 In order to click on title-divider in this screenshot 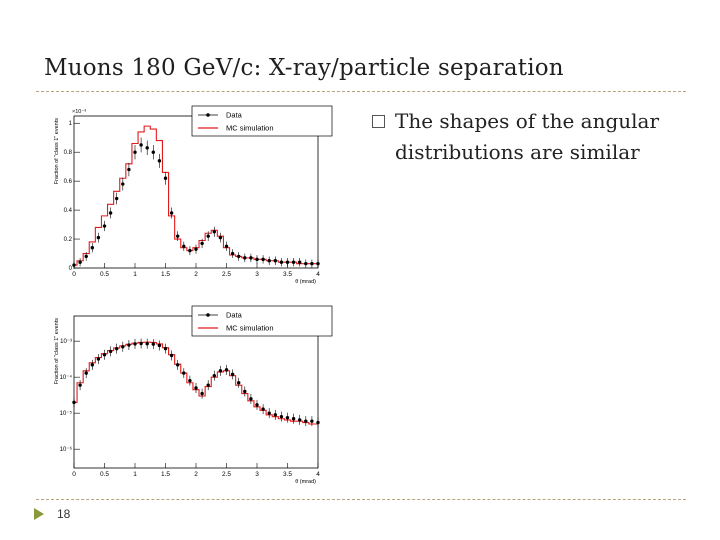, I will do `click(361, 91)`.